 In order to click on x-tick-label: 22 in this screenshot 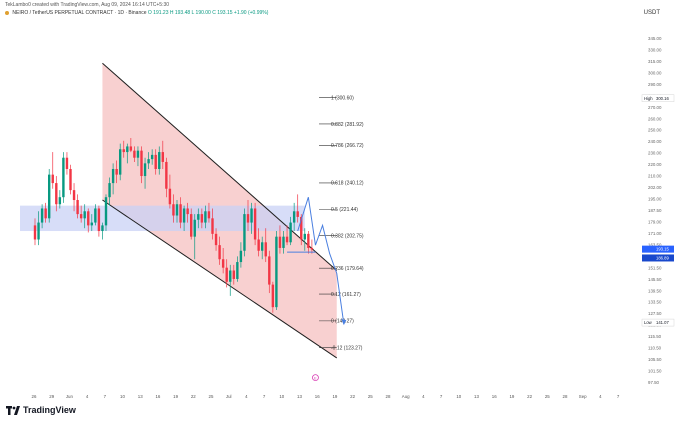, I will do `click(352, 396)`.